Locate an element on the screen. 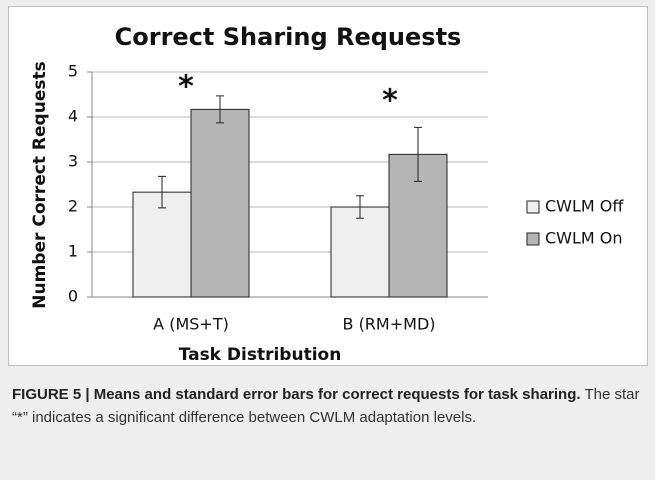 This screenshot has width=655, height=480. y-tick-label: 1 is located at coordinates (73, 251).